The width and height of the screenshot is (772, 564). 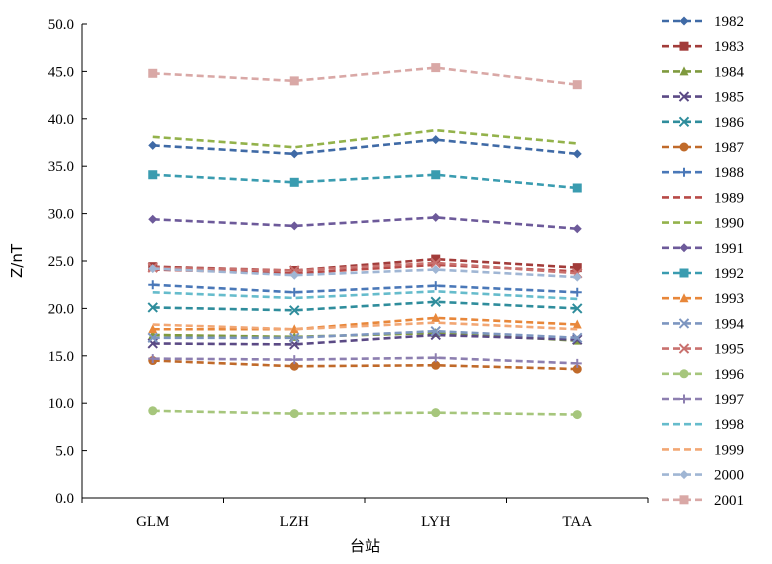 What do you see at coordinates (64, 499) in the screenshot?
I see `y-tick-label: 0.0` at bounding box center [64, 499].